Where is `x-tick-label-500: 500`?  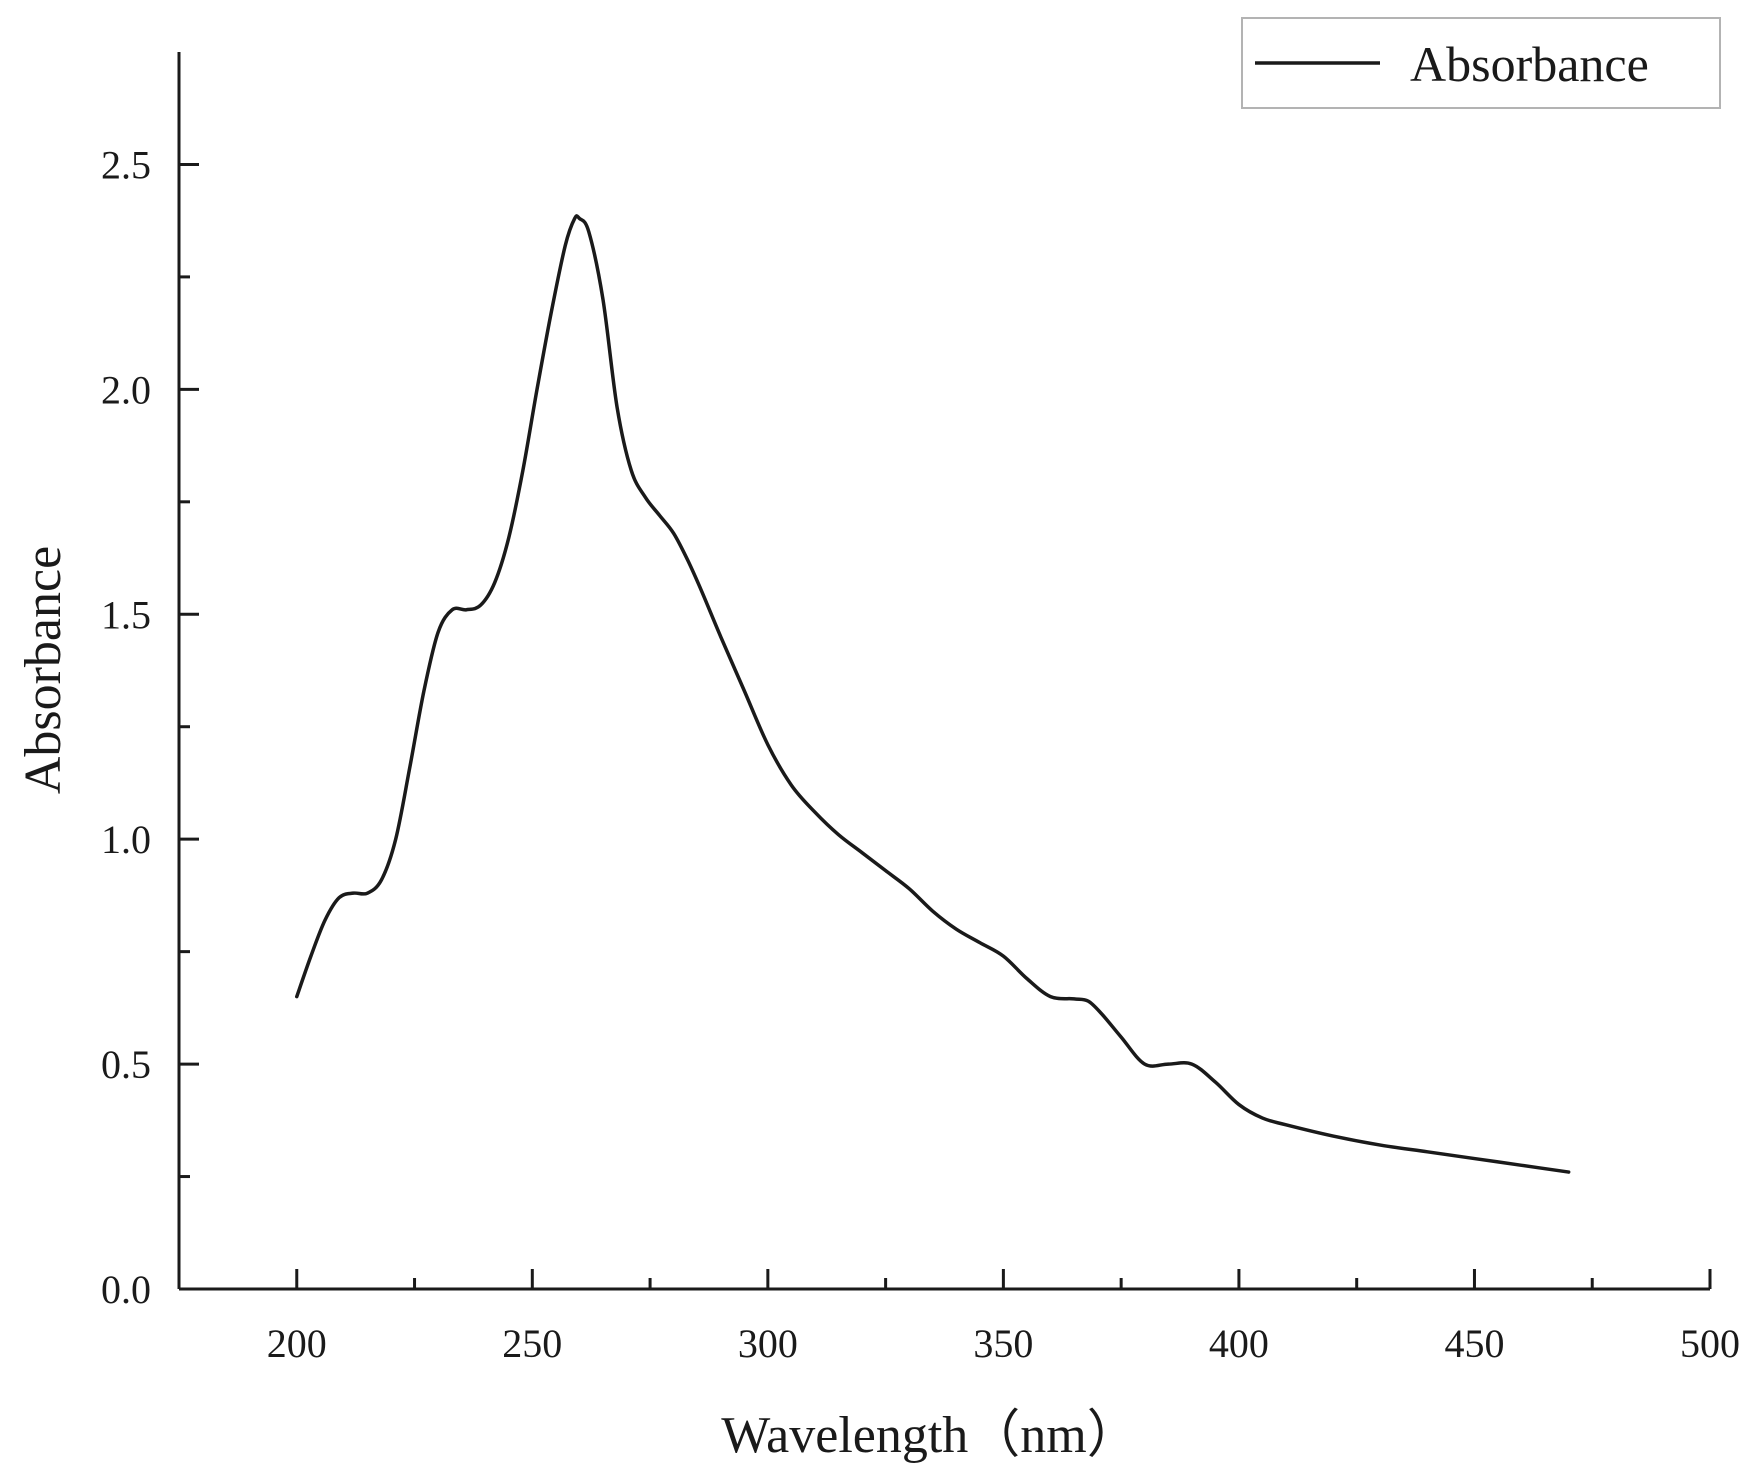 x-tick-label-500: 500 is located at coordinates (1710, 1343).